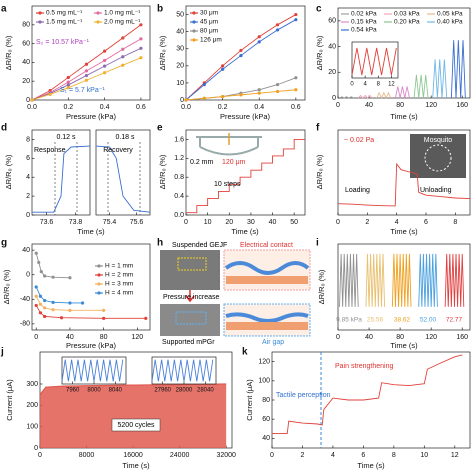 The width and height of the screenshot is (474, 470). Describe the element at coordinates (82, 90) in the screenshot. I see `annotation: S₁ = 5.7 kPa⁻¹` at that location.